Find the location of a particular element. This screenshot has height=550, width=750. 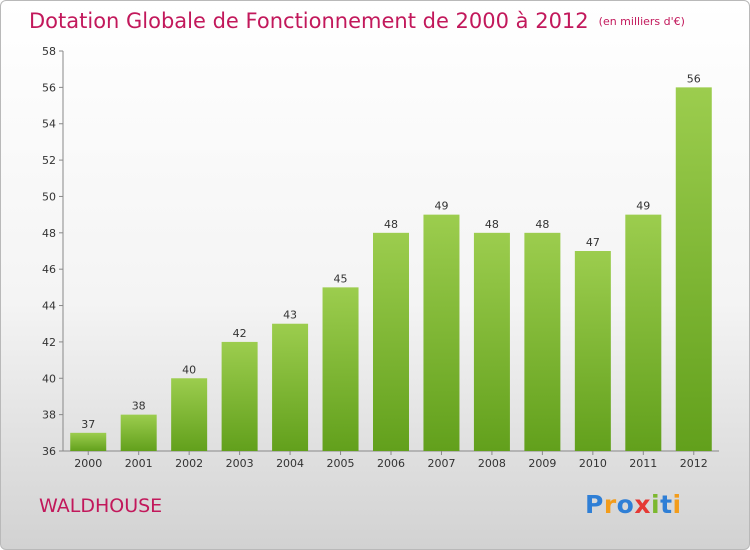

logo-letter: o is located at coordinates (625, 504).